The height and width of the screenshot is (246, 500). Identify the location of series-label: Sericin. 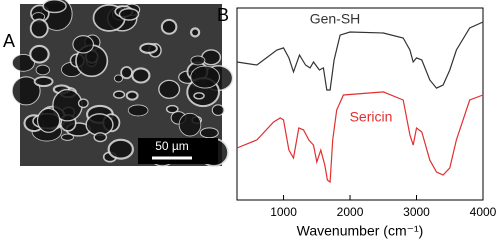
(371, 117).